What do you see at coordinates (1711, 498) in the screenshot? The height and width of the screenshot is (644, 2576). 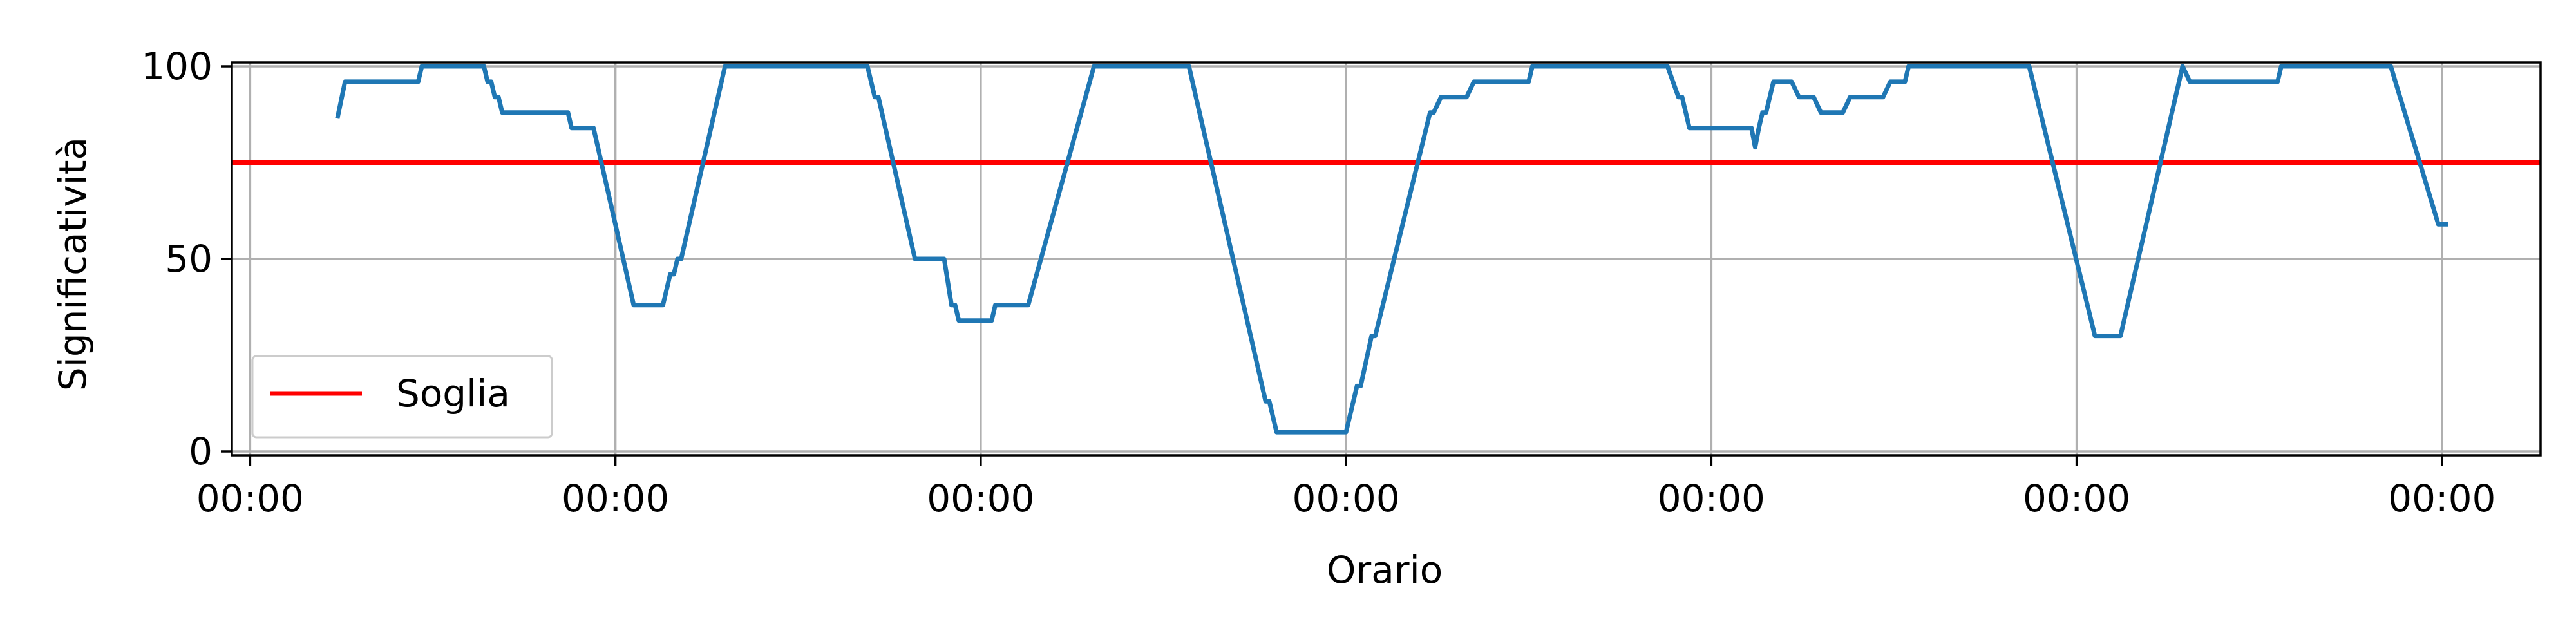 I see `x-tick-label-4: 00:00` at bounding box center [1711, 498].